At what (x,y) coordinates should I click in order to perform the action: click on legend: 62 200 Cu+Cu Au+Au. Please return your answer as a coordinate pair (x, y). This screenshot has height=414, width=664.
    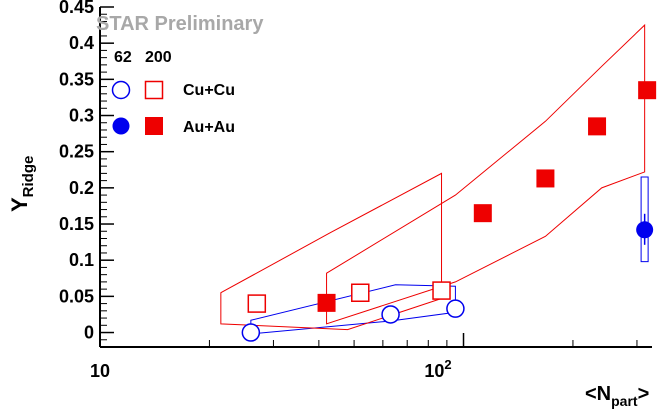
    Looking at the image, I should click on (173, 92).